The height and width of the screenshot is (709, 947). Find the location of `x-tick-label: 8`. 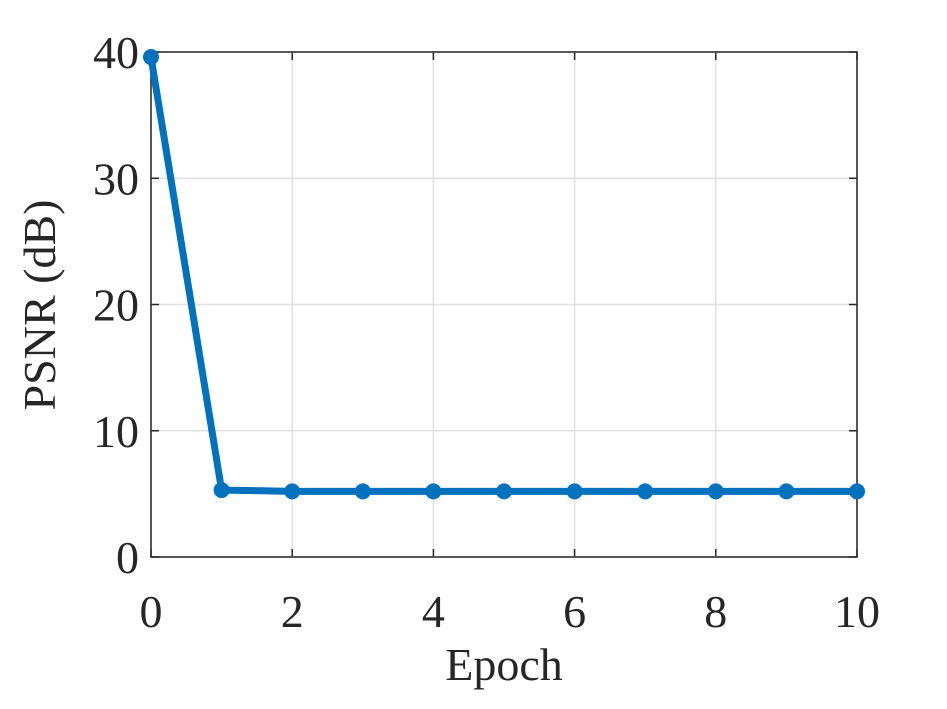

x-tick-label: 8 is located at coordinates (715, 611).